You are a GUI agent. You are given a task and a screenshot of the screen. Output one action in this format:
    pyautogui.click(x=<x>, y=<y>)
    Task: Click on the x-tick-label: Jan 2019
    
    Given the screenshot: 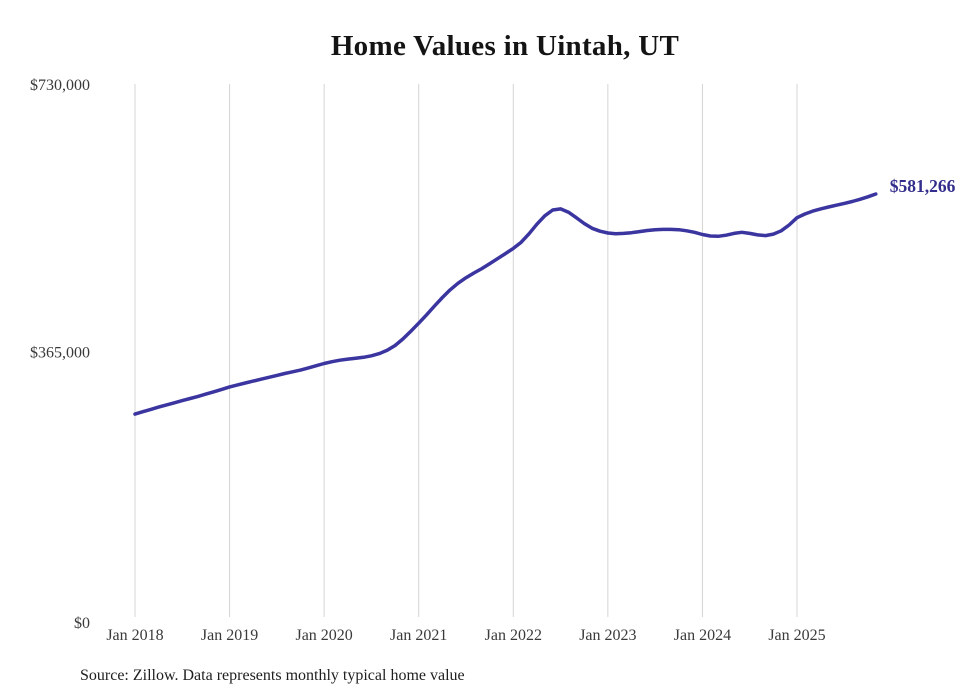 What is the action you would take?
    pyautogui.click(x=229, y=635)
    